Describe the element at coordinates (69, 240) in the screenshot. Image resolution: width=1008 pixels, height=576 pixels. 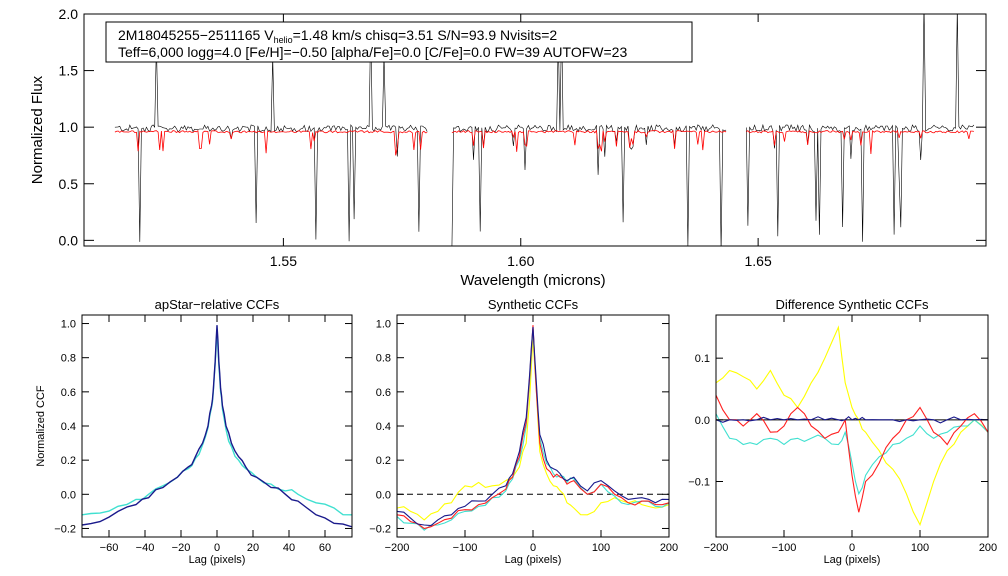
I see `spectrum-y-tick-label: 0.0` at that location.